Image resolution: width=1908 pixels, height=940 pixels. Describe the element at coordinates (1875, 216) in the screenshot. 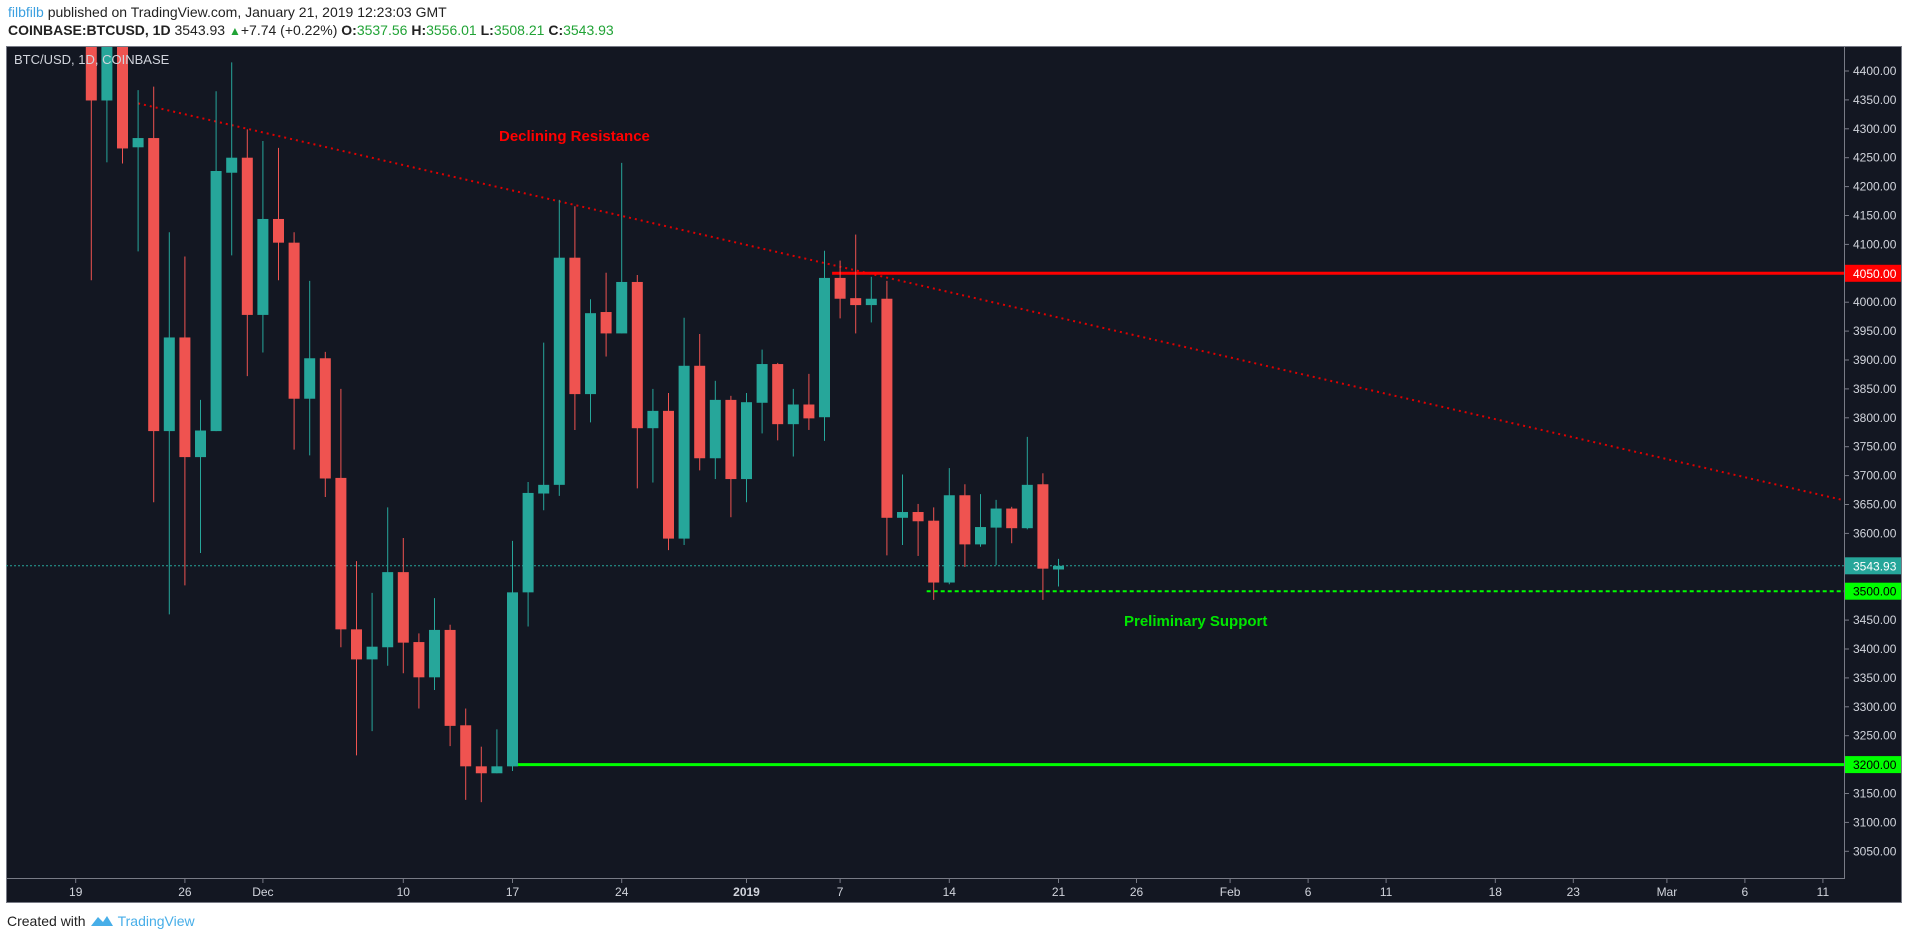

I see `price-tick-label: 4150.00` at that location.